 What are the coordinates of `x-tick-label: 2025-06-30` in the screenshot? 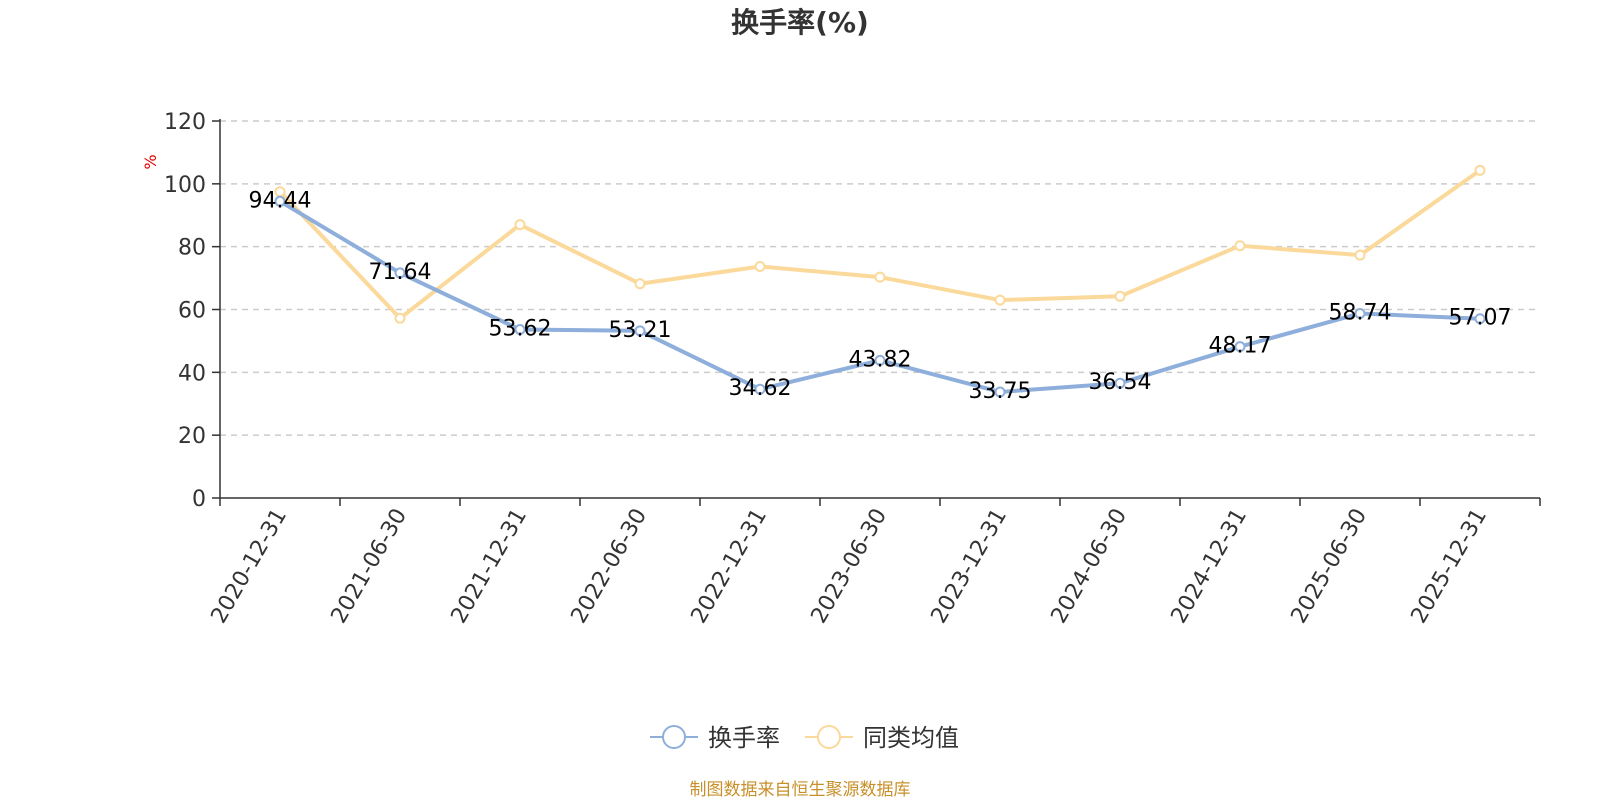 It's located at (1330, 566).